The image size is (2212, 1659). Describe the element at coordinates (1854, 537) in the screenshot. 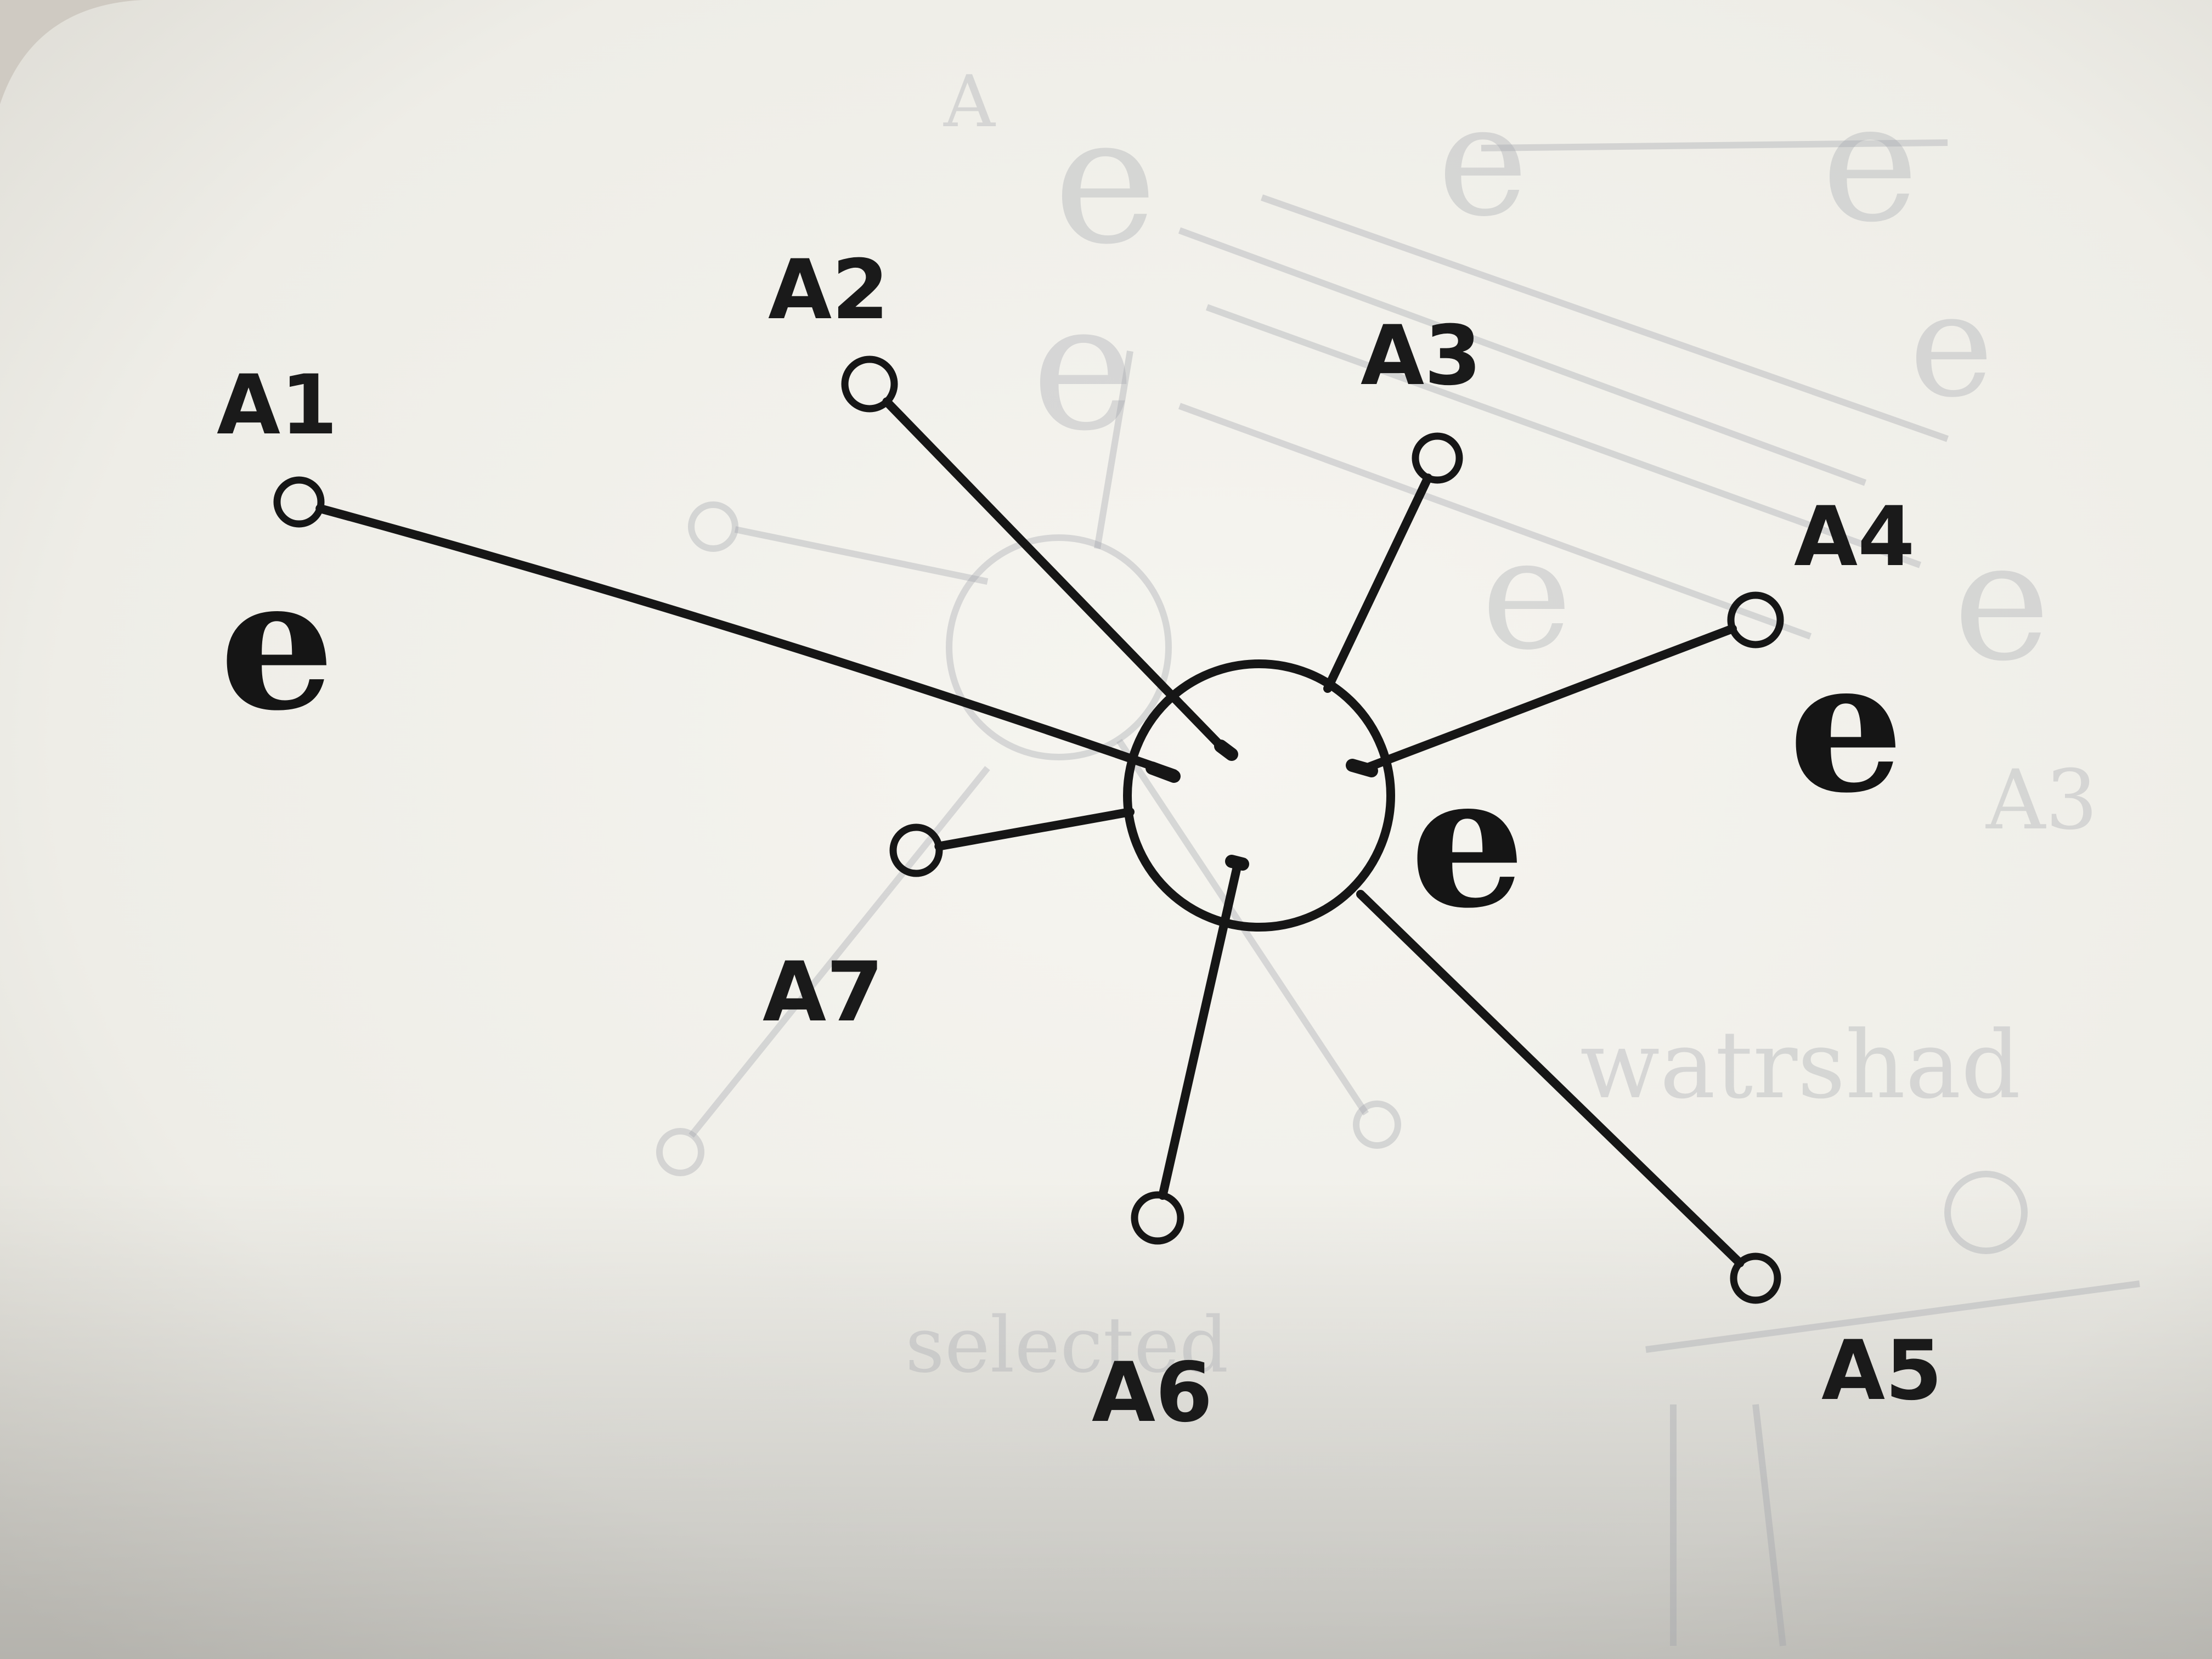

I see `node-a4-label: A4` at that location.